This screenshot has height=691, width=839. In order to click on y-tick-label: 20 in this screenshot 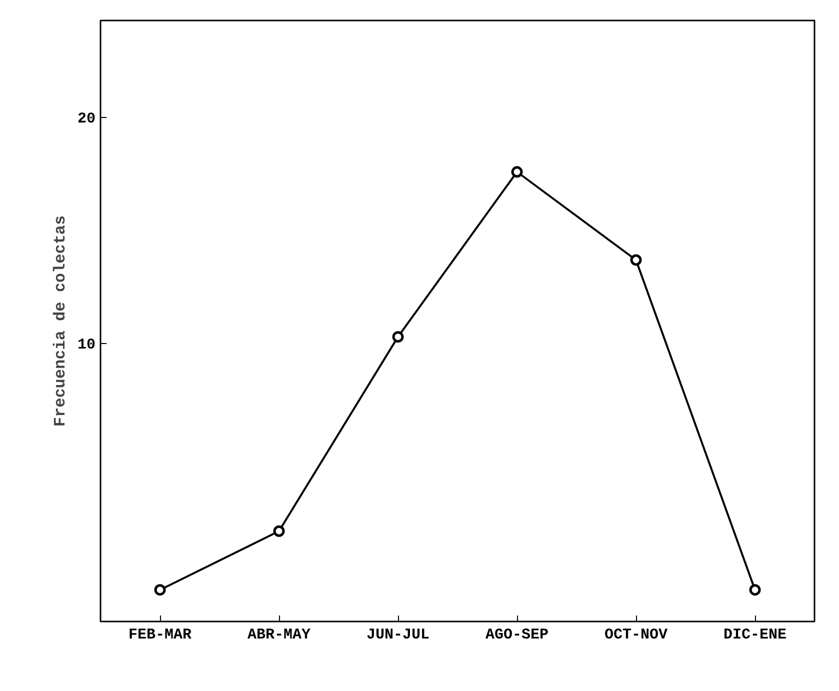, I will do `click(86, 119)`.